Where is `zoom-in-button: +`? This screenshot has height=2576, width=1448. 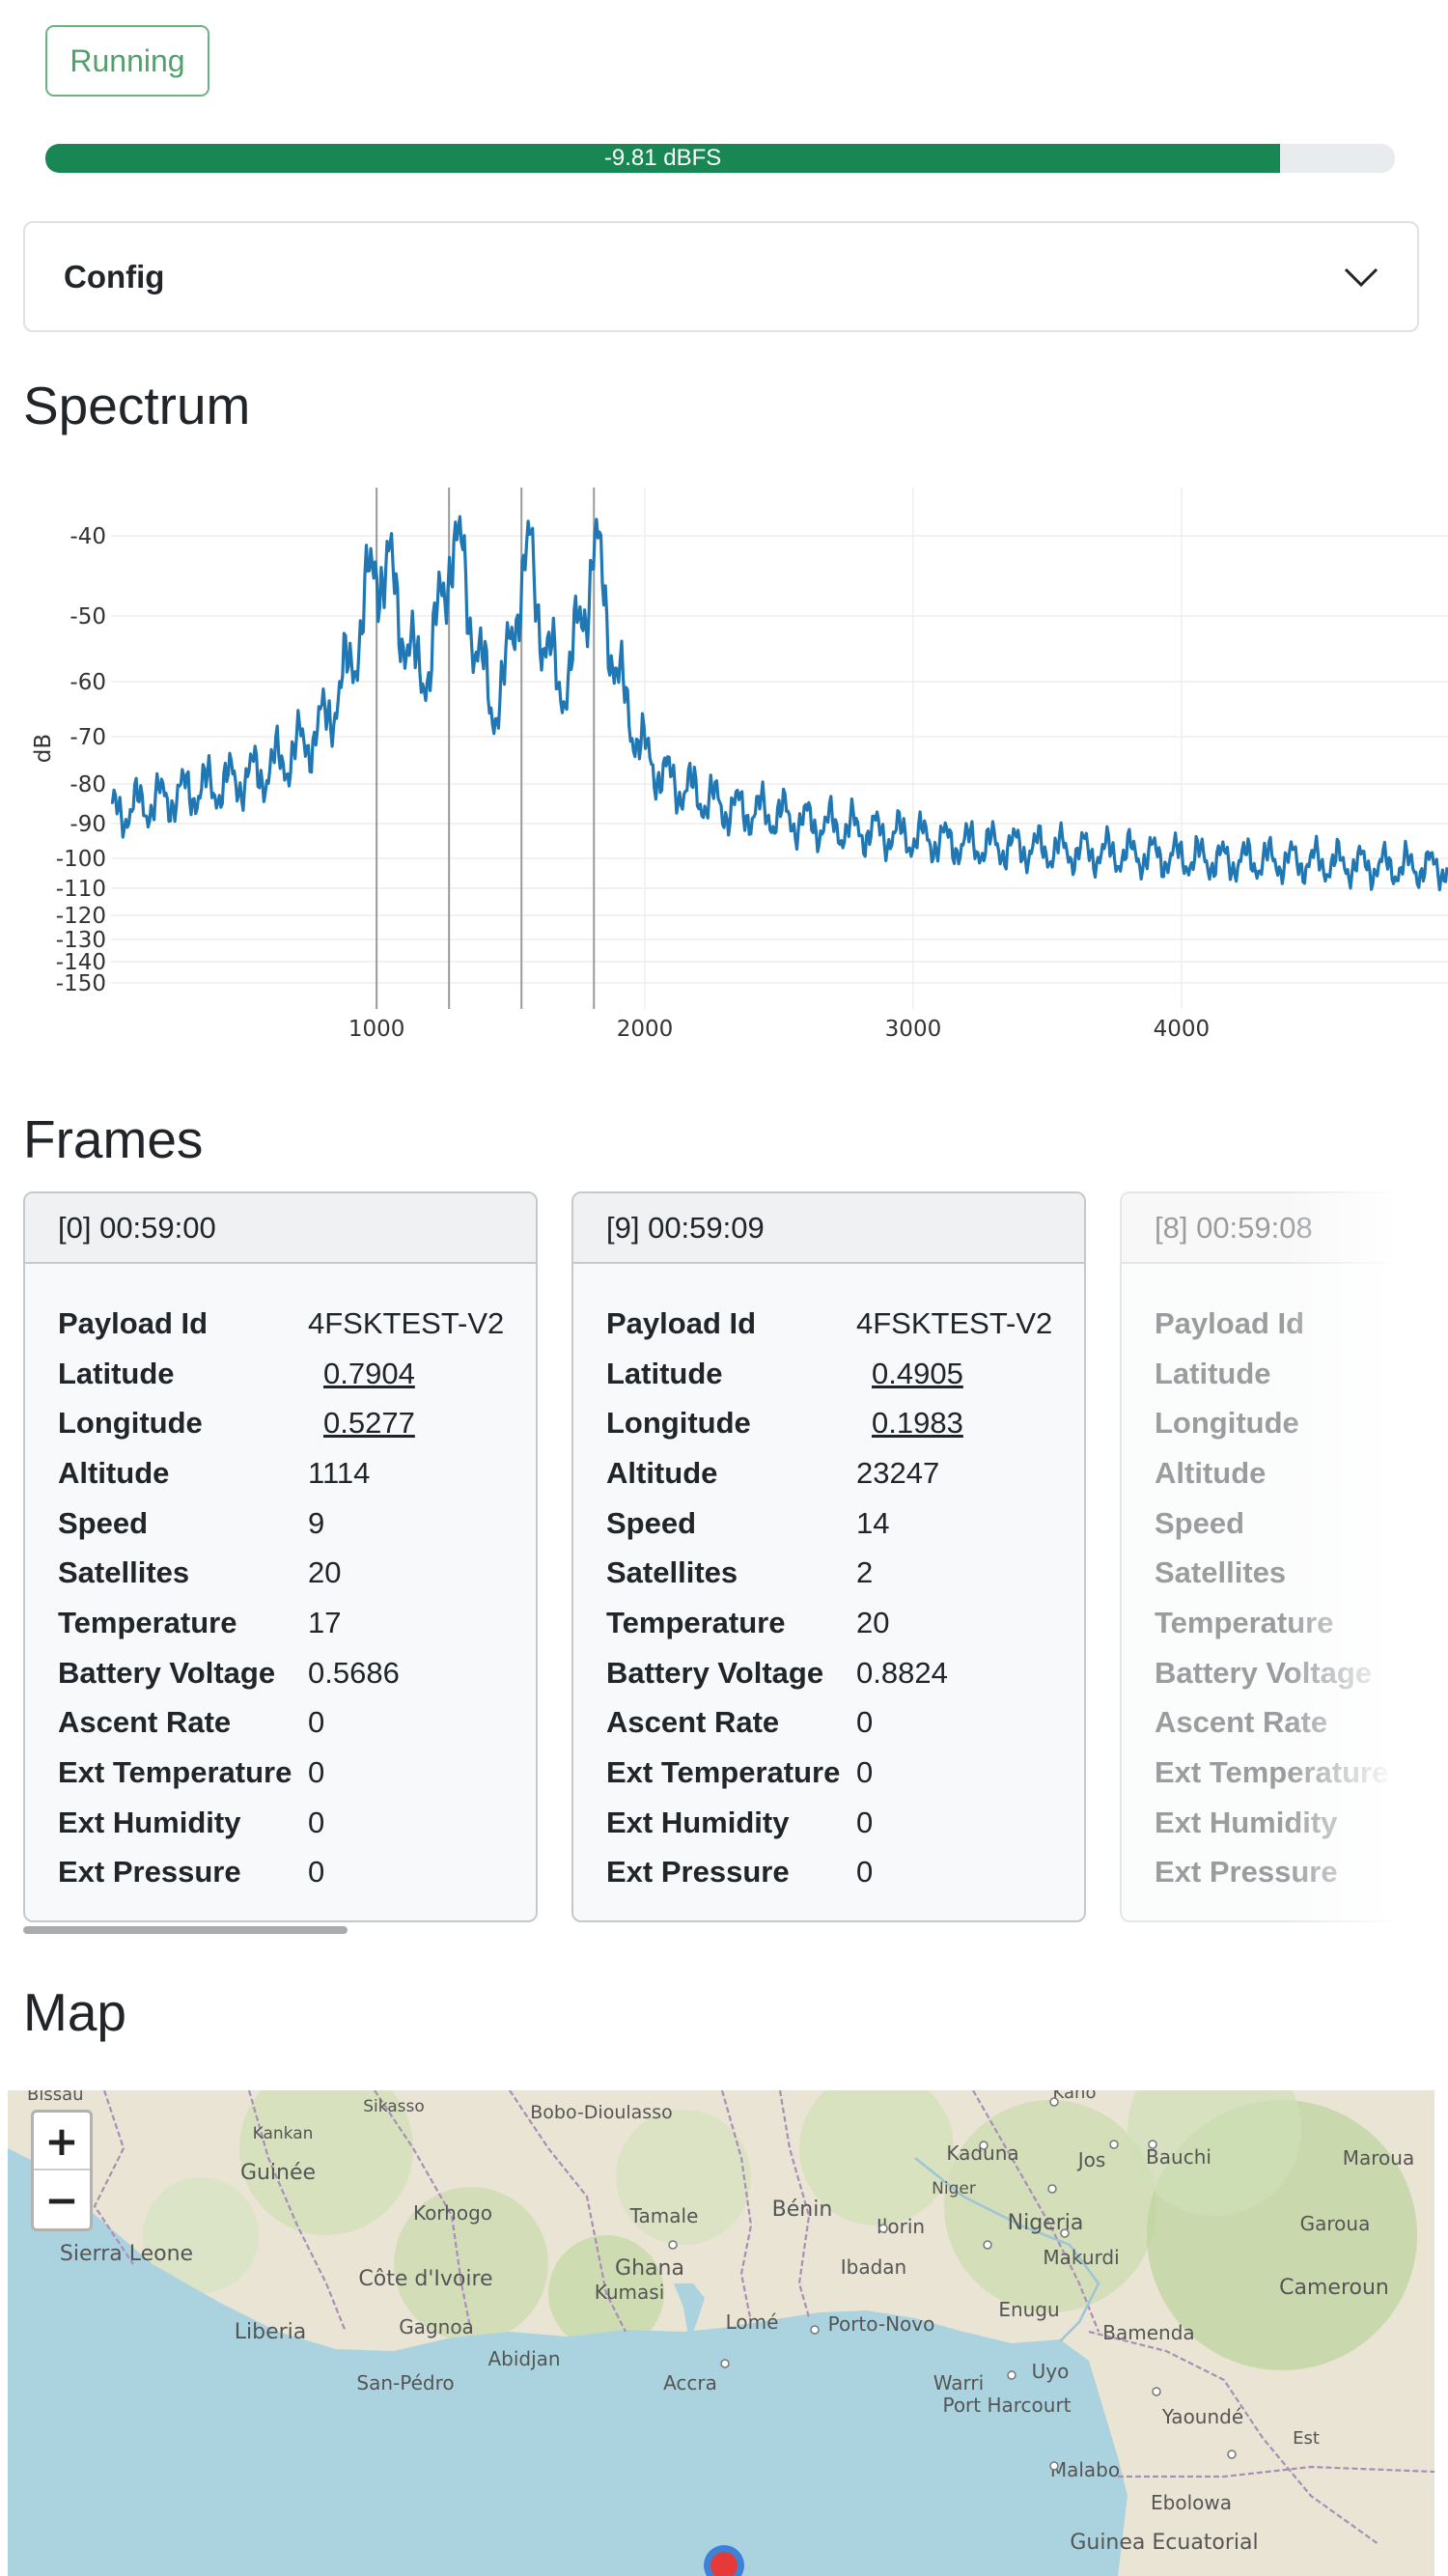
zoom-in-button: + is located at coordinates (62, 2142).